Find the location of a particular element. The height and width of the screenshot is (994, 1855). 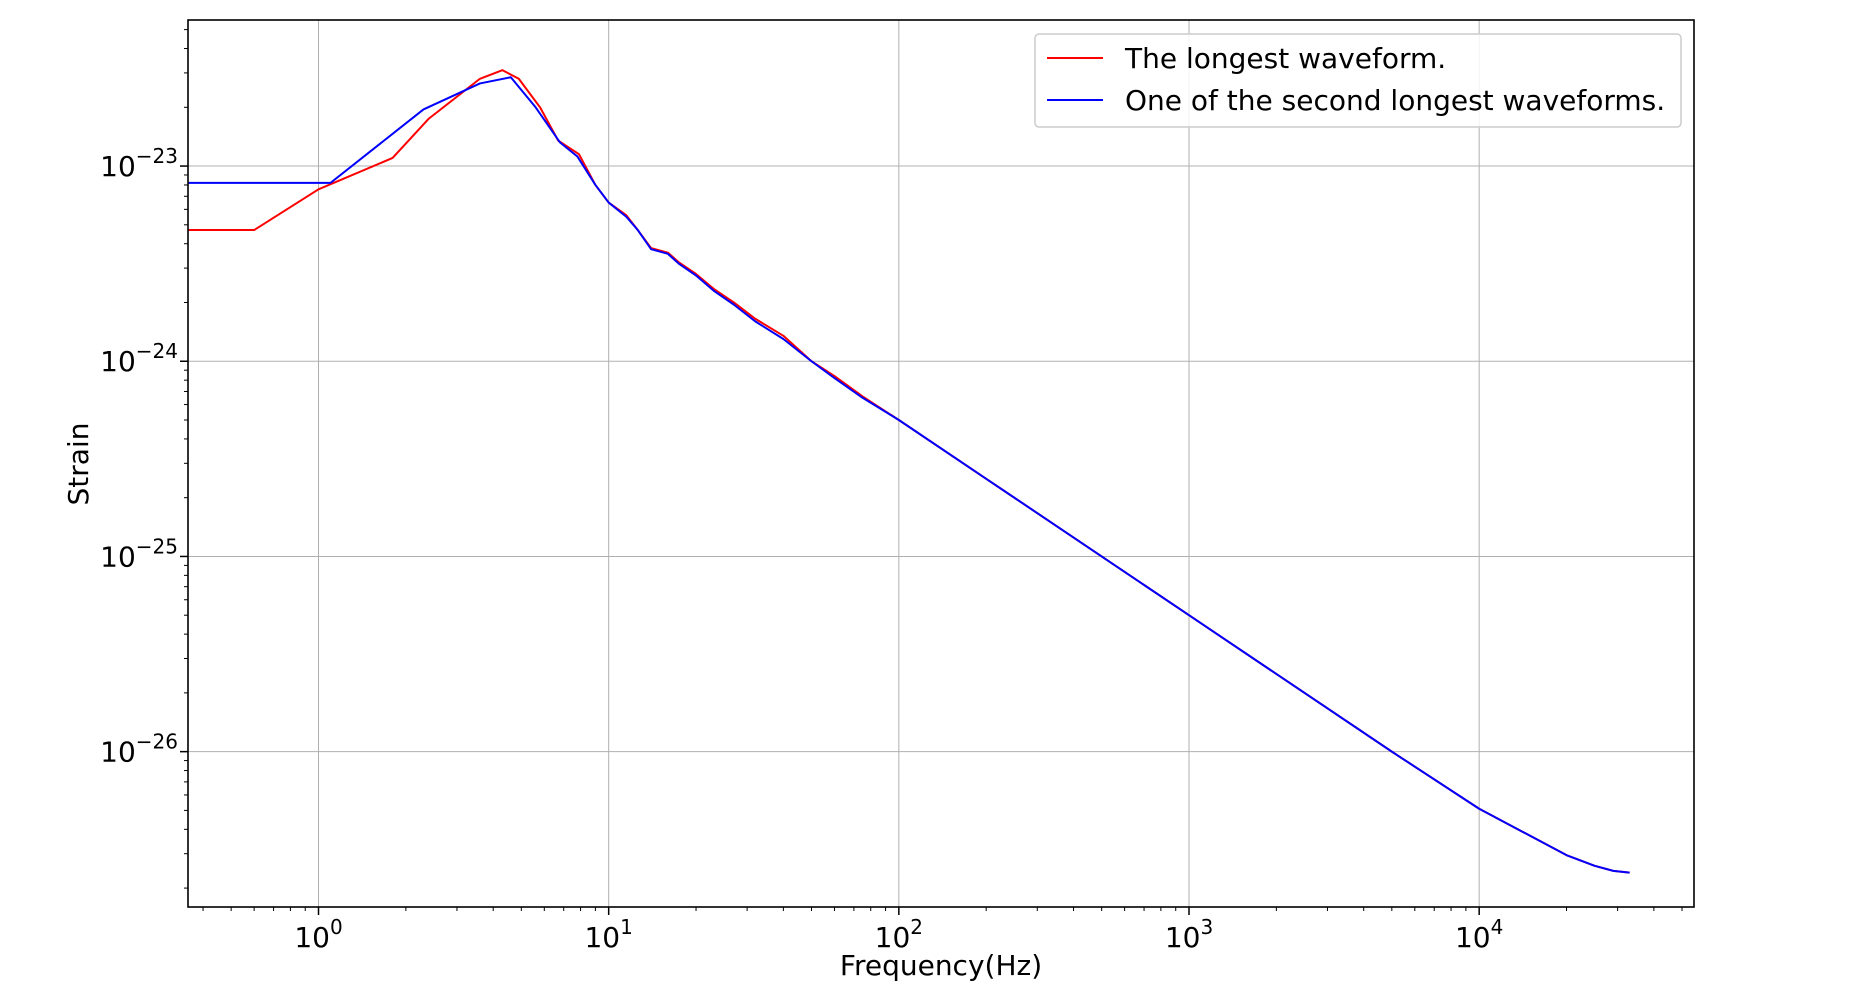

x-tick-label: 10¹ is located at coordinates (608, 934).